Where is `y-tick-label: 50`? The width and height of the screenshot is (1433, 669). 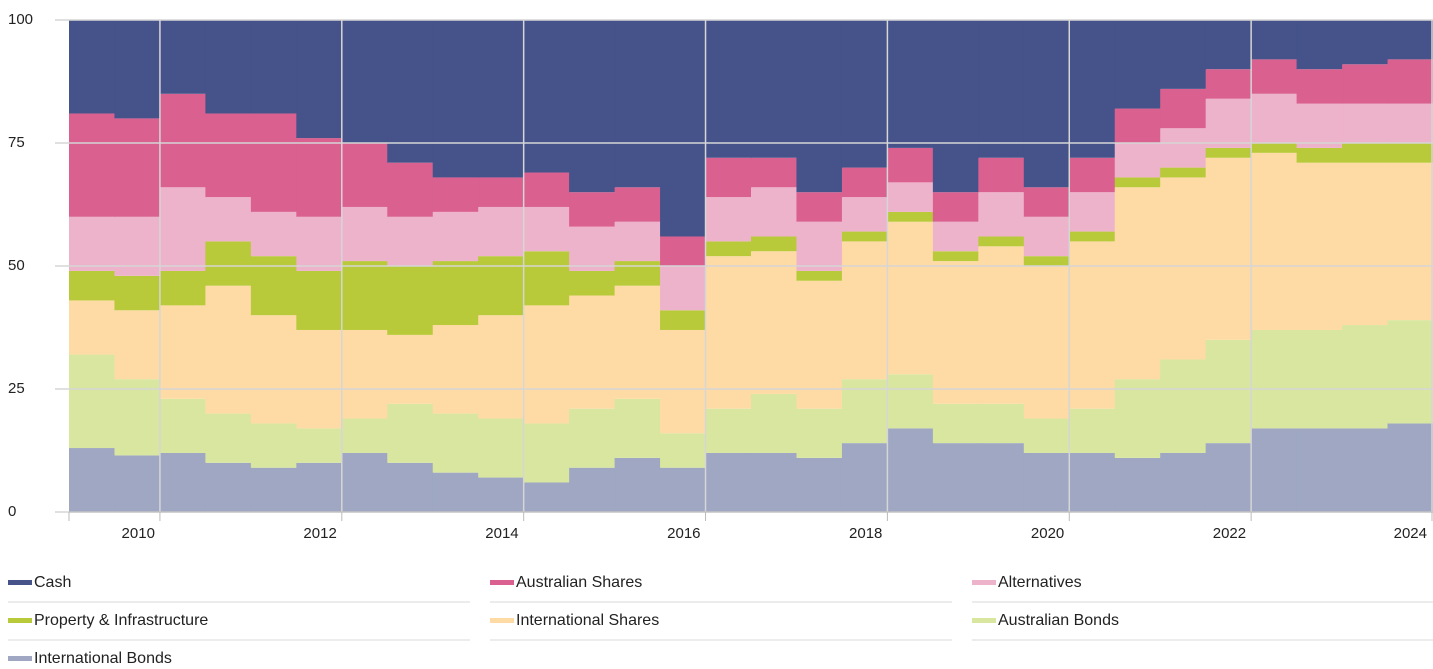 y-tick-label: 50 is located at coordinates (16, 265).